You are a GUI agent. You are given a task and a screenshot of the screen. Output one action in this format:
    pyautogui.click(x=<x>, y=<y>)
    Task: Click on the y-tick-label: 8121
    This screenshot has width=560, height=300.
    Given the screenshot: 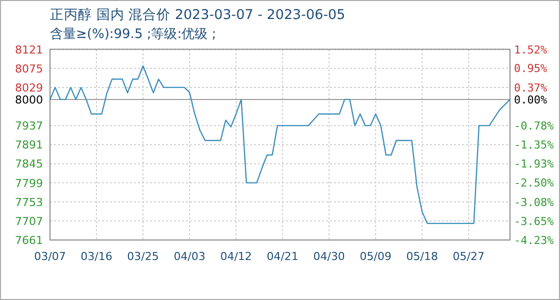 What is the action you would take?
    pyautogui.click(x=29, y=49)
    